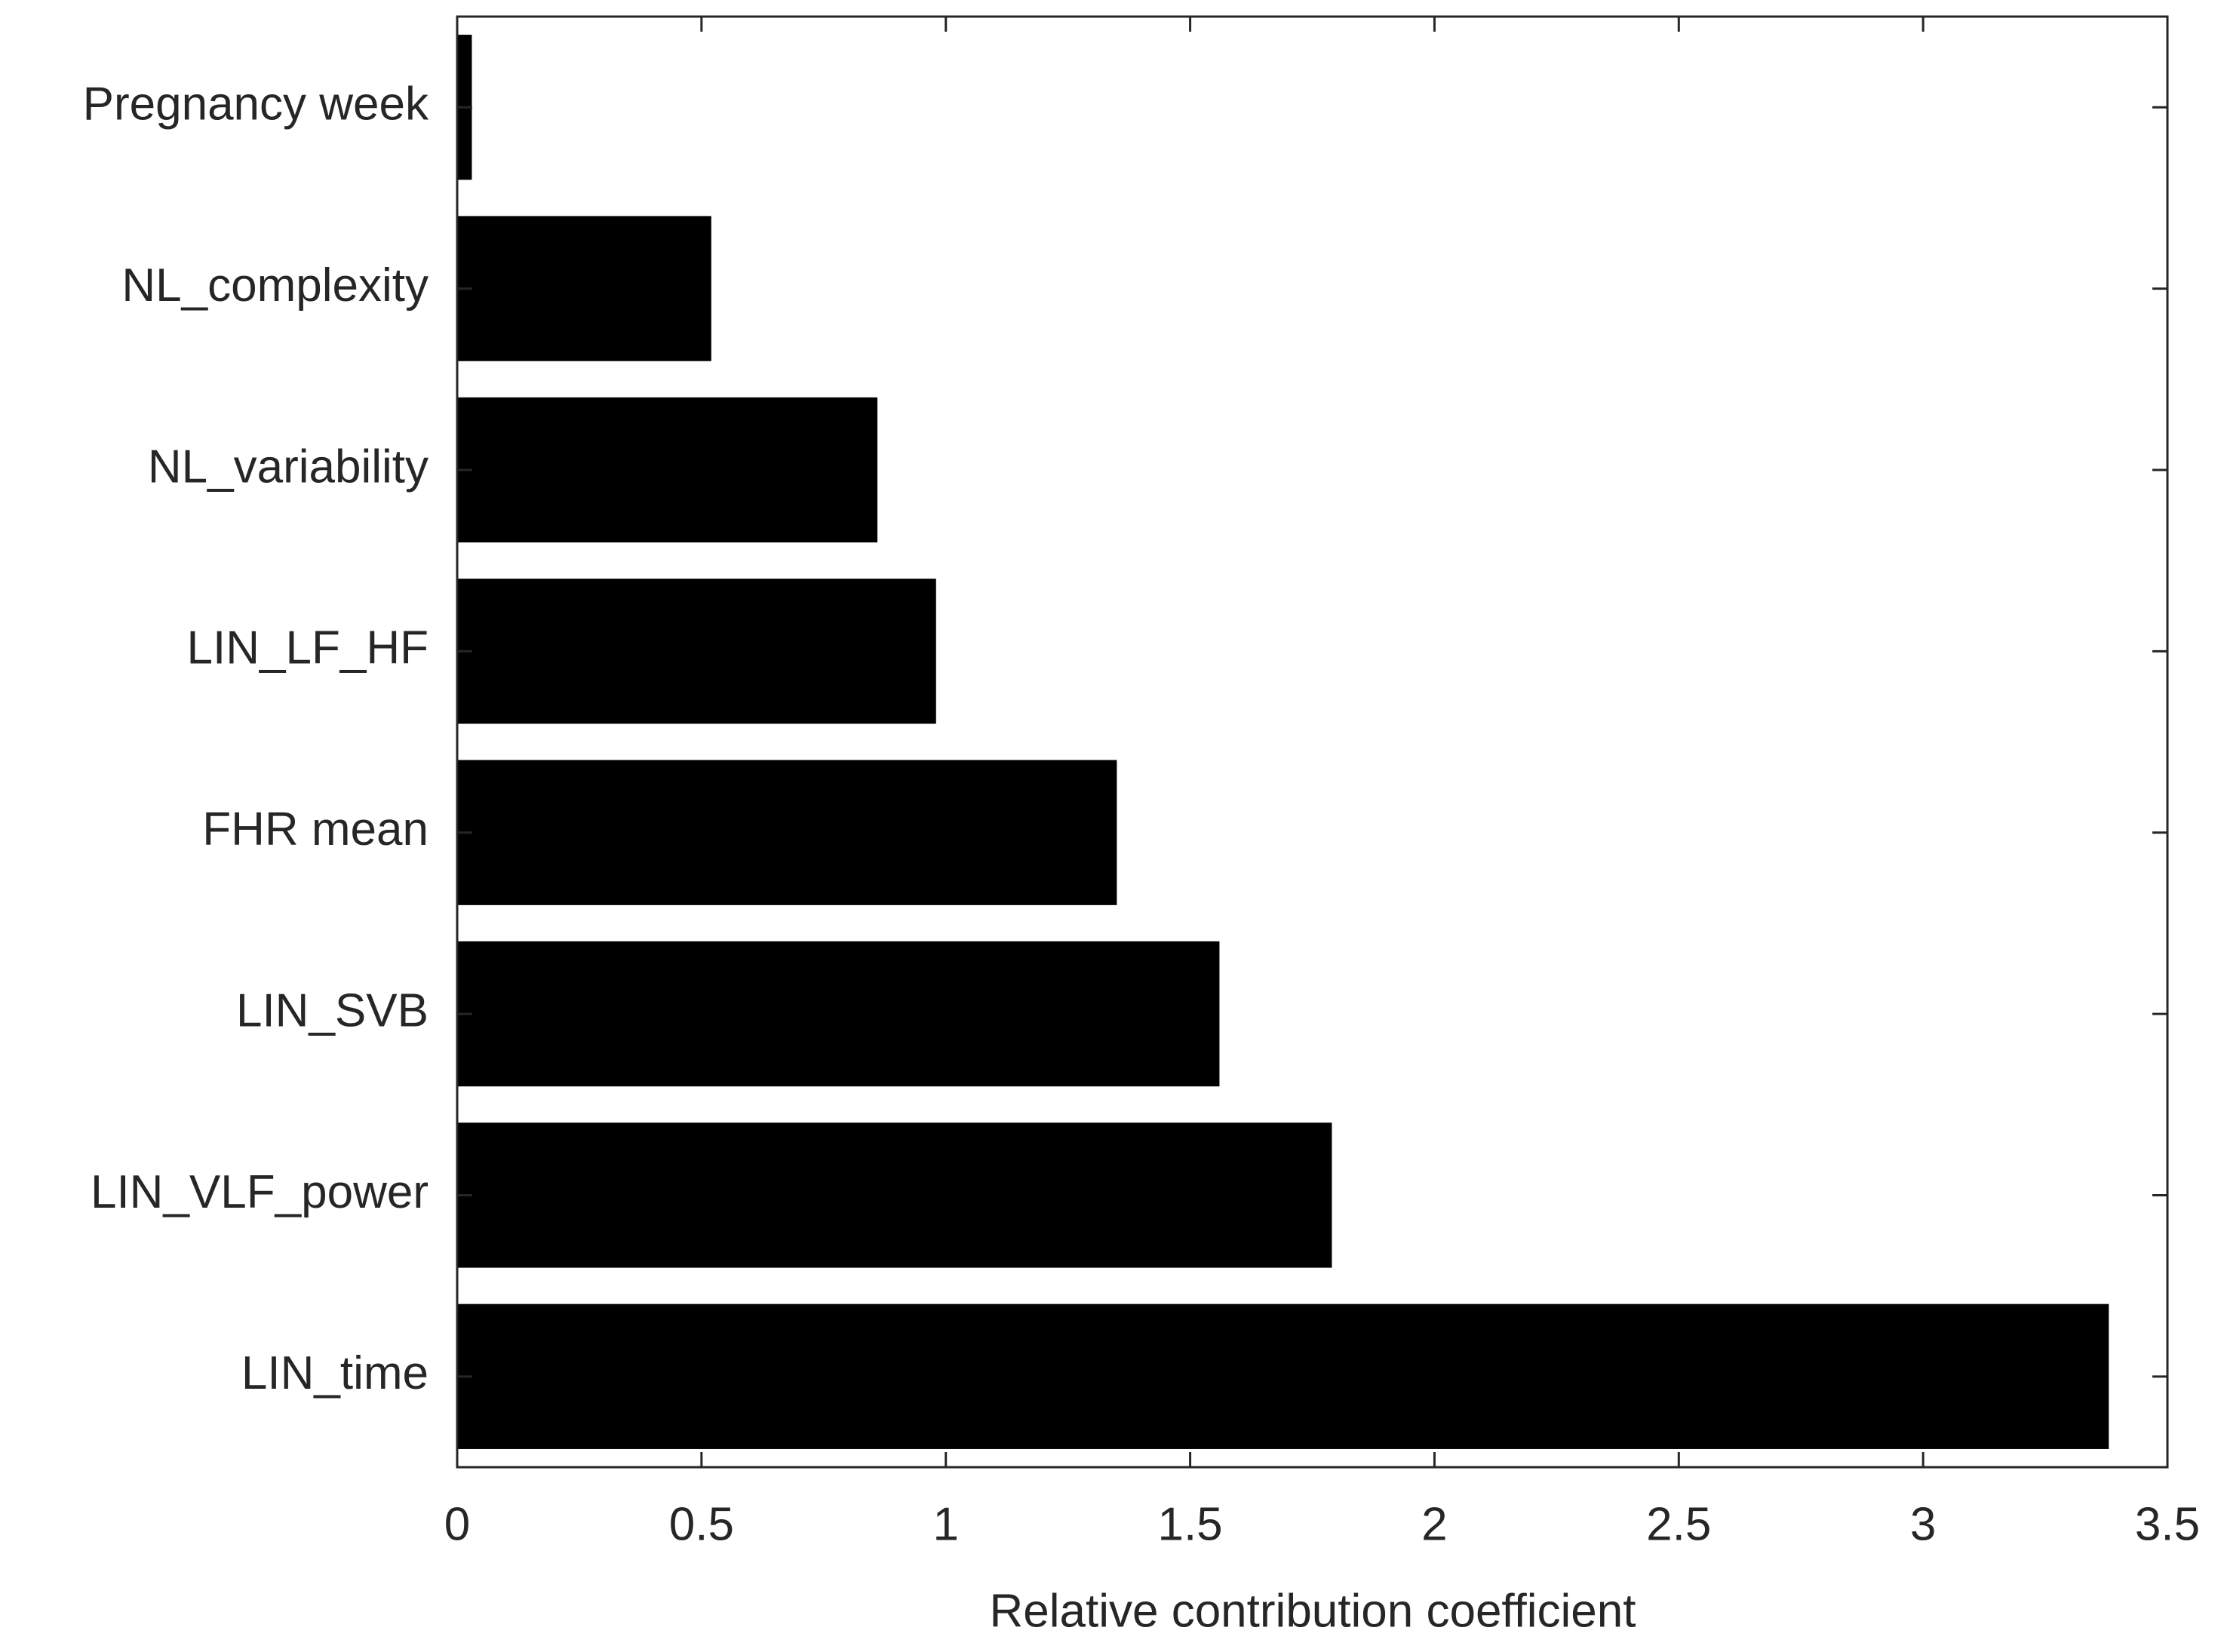 This screenshot has height=1652, width=2221. Describe the element at coordinates (1312, 1611) in the screenshot. I see `x-axis-label: Relative contribution coefficient` at that location.